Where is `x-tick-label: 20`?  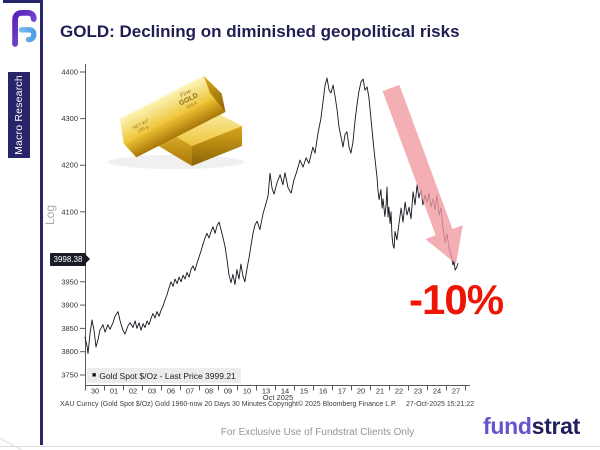
x-tick-label: 20 is located at coordinates (361, 391).